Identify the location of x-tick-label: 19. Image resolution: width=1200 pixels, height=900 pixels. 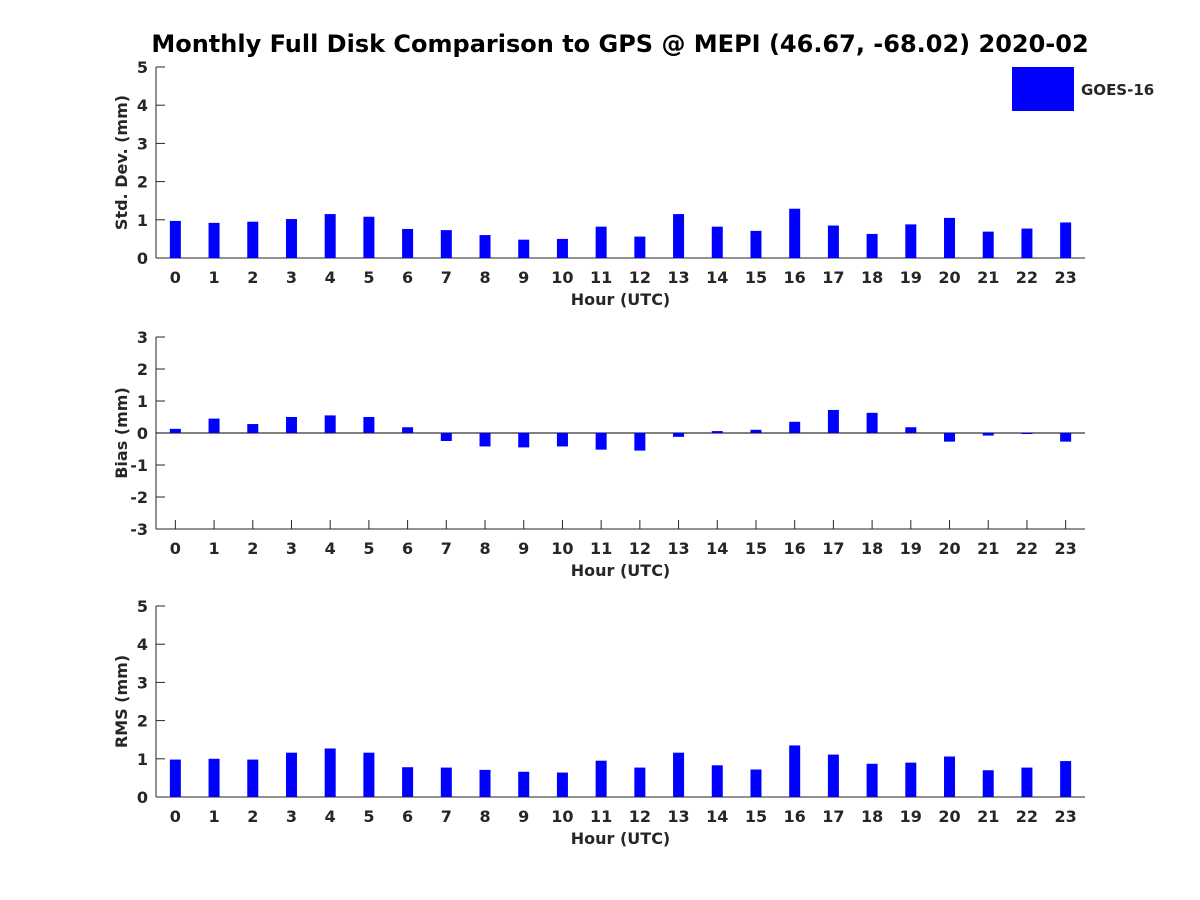
(911, 548).